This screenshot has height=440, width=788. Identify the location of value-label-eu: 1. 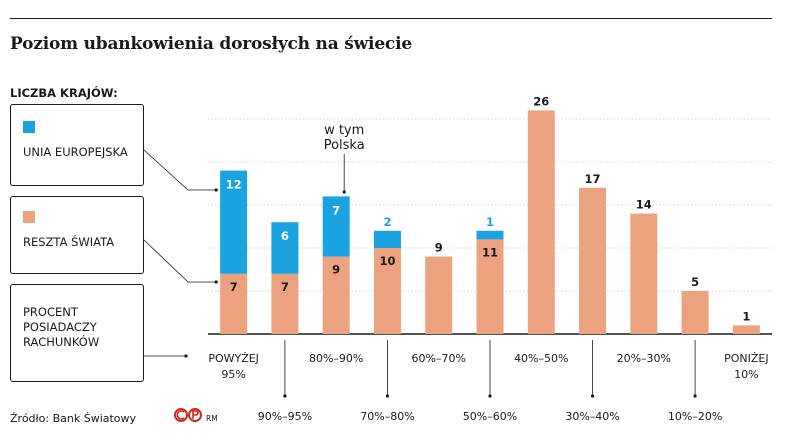
(490, 222).